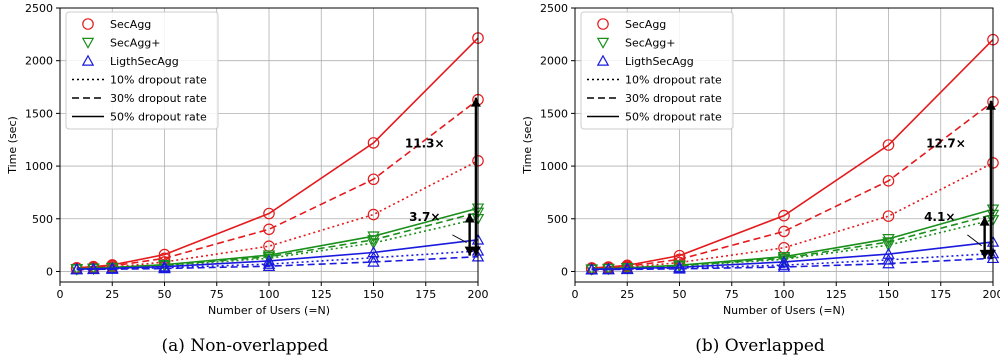 The height and width of the screenshot is (364, 1000). Describe the element at coordinates (939, 217) in the screenshot. I see `annotation-label: 4.1×` at that location.